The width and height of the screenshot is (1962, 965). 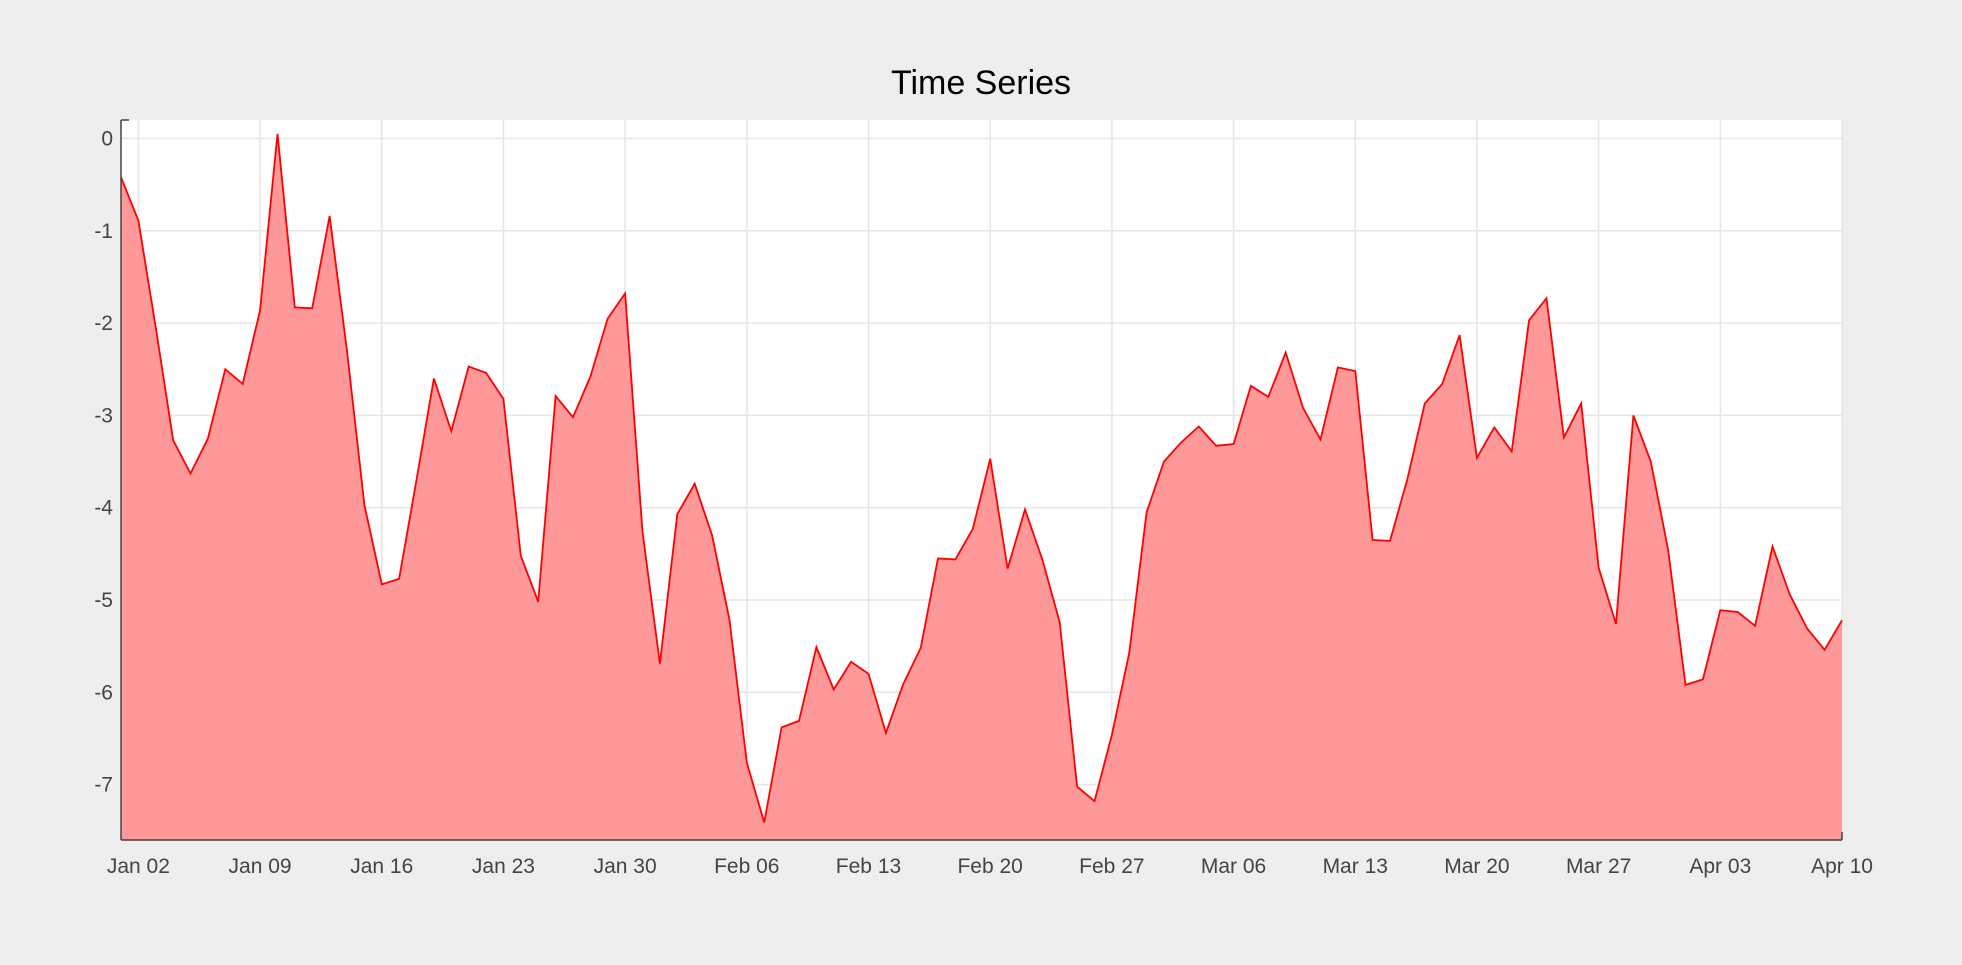 What do you see at coordinates (1111, 866) in the screenshot?
I see `x-tick-label: Feb 27` at bounding box center [1111, 866].